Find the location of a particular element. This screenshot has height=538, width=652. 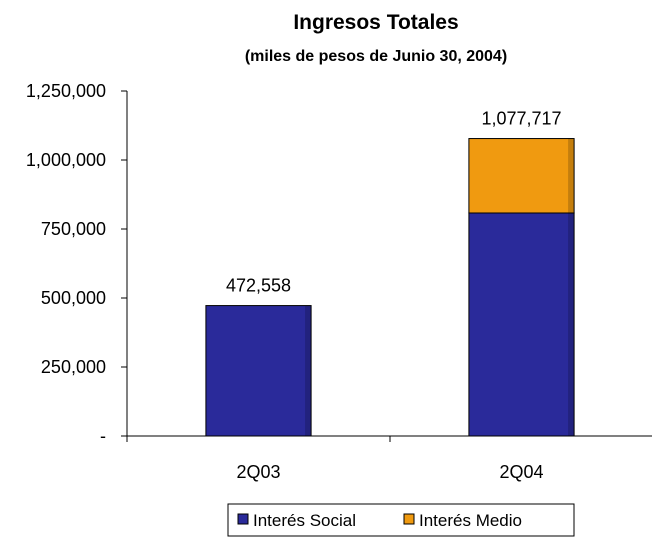

y-tick-label: 1,250,000 is located at coordinates (66, 91).